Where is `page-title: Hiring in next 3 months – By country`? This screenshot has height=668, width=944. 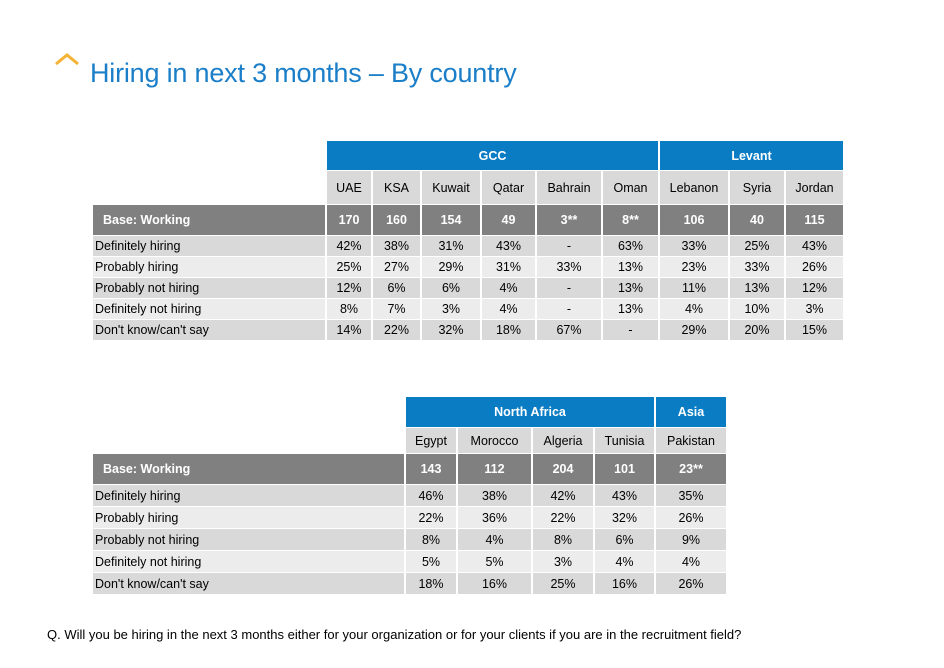
page-title: Hiring in next 3 months – By country is located at coordinates (303, 73).